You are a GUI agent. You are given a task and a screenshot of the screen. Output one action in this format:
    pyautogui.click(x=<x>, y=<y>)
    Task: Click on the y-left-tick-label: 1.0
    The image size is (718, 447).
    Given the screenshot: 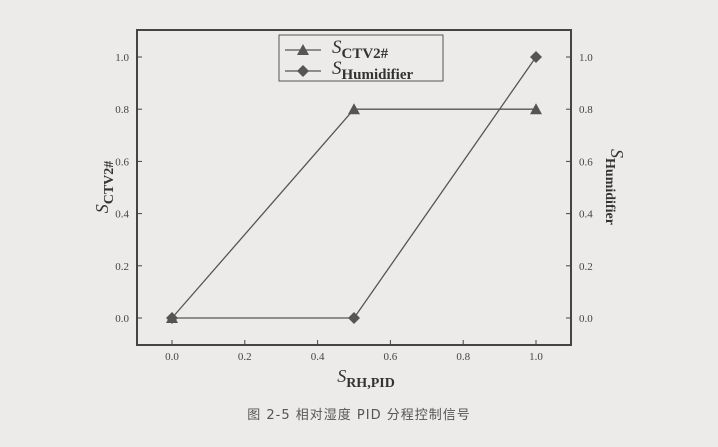 What is the action you would take?
    pyautogui.click(x=122, y=58)
    